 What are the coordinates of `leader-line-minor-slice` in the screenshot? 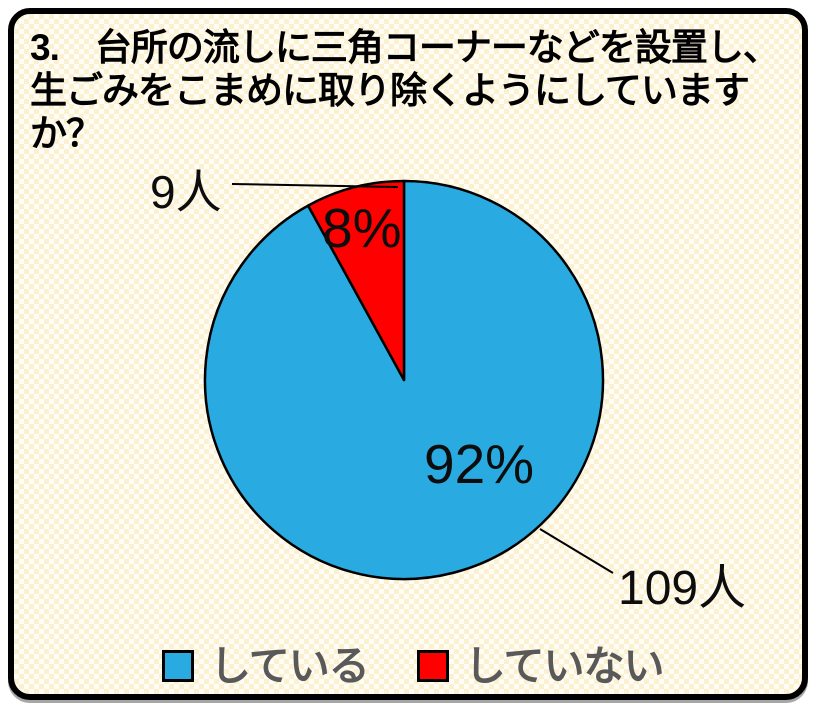 It's located at (315, 185).